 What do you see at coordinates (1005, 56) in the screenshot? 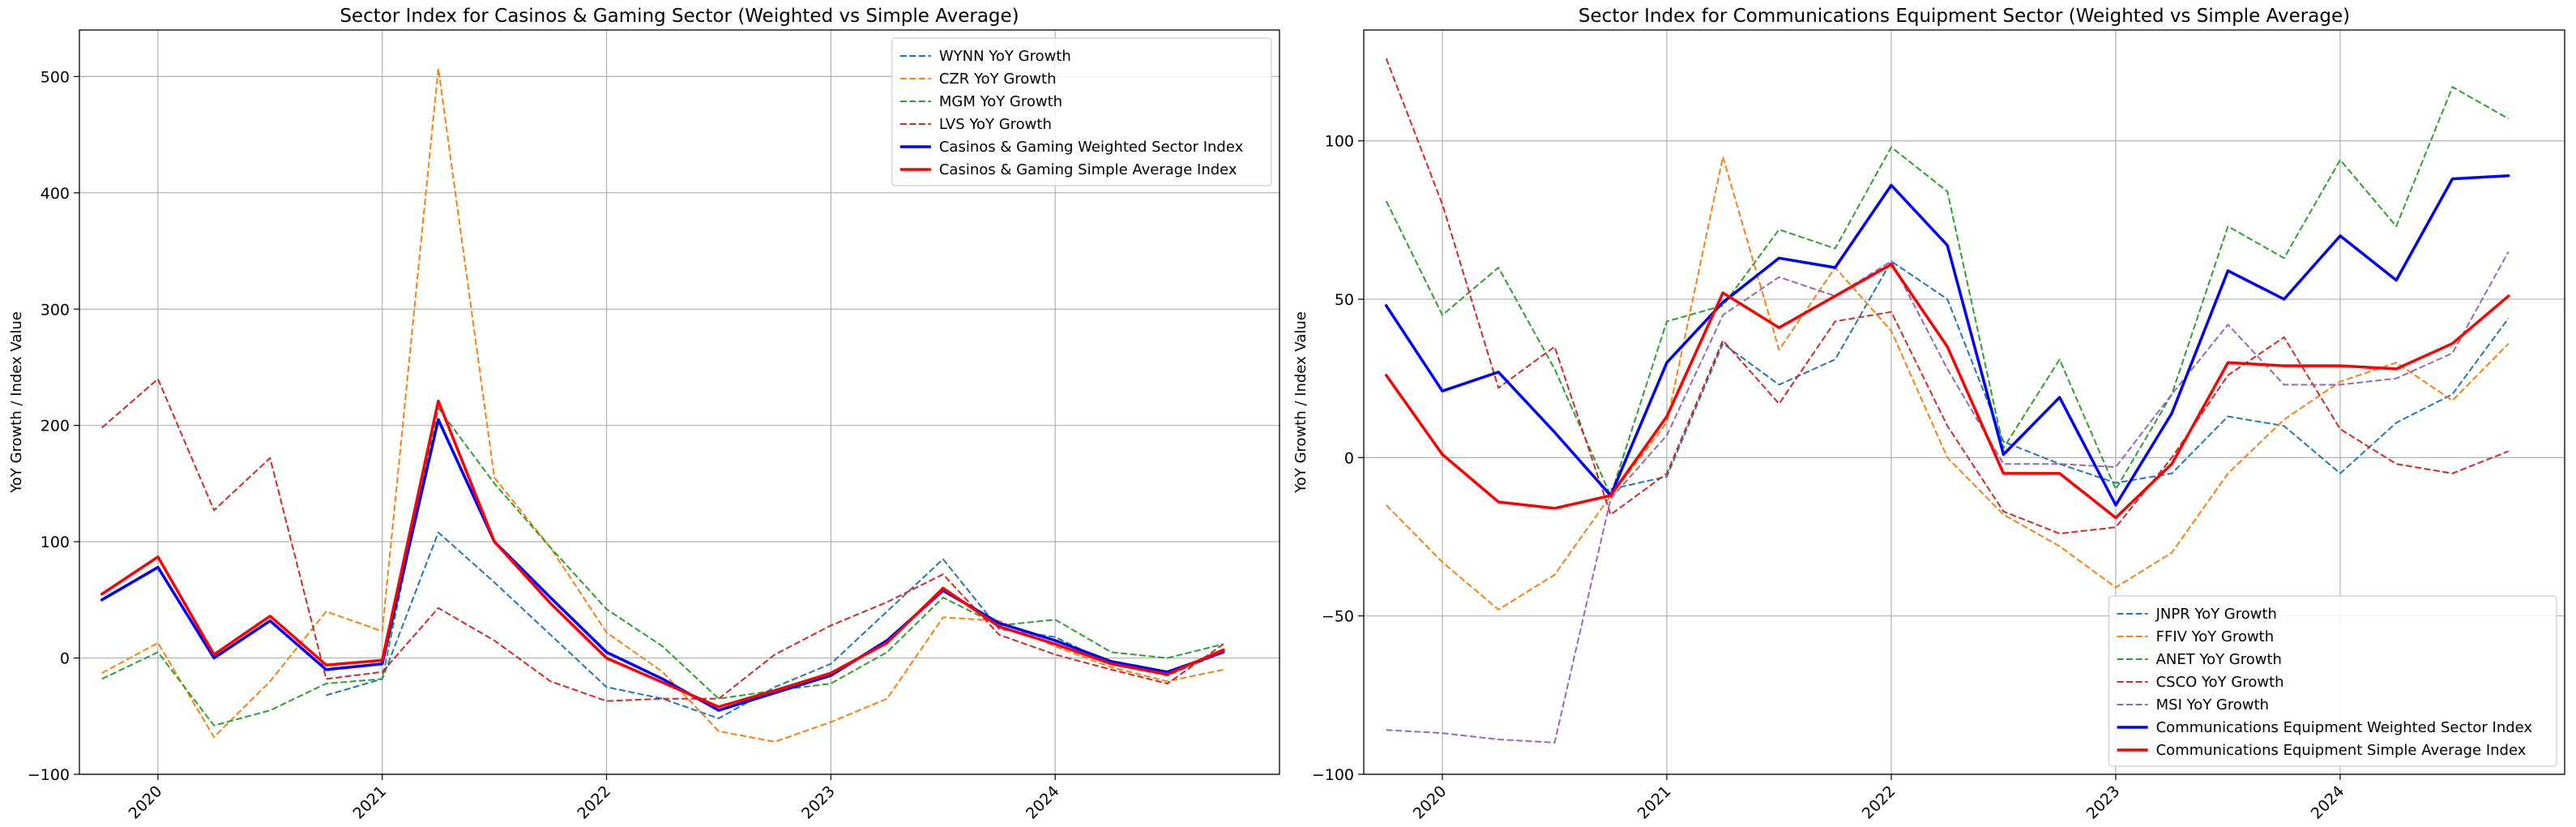
I see `legend-label: WYNN YoY Growth` at bounding box center [1005, 56].